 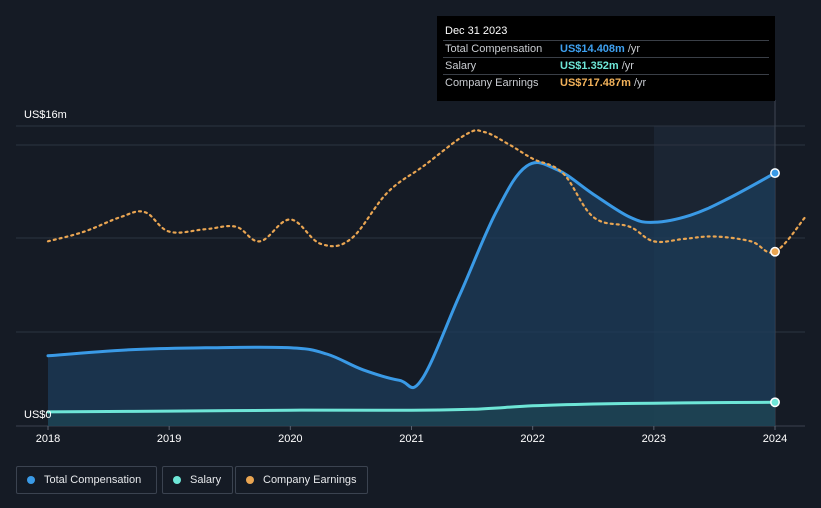 I want to click on tooltip-label: Salary, so click(x=461, y=66).